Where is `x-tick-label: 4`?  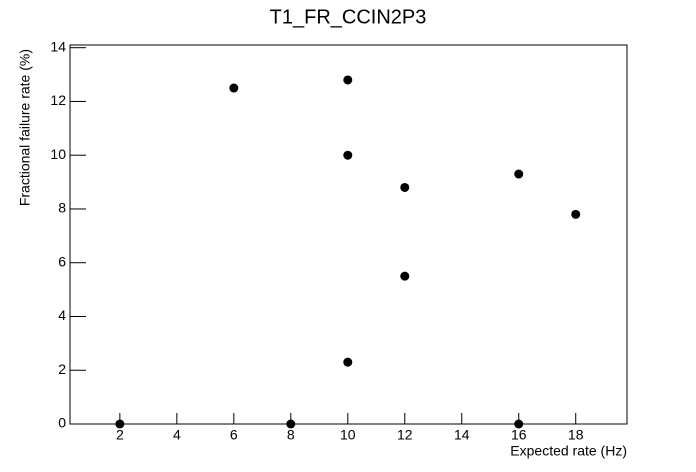
x-tick-label: 4 is located at coordinates (177, 435).